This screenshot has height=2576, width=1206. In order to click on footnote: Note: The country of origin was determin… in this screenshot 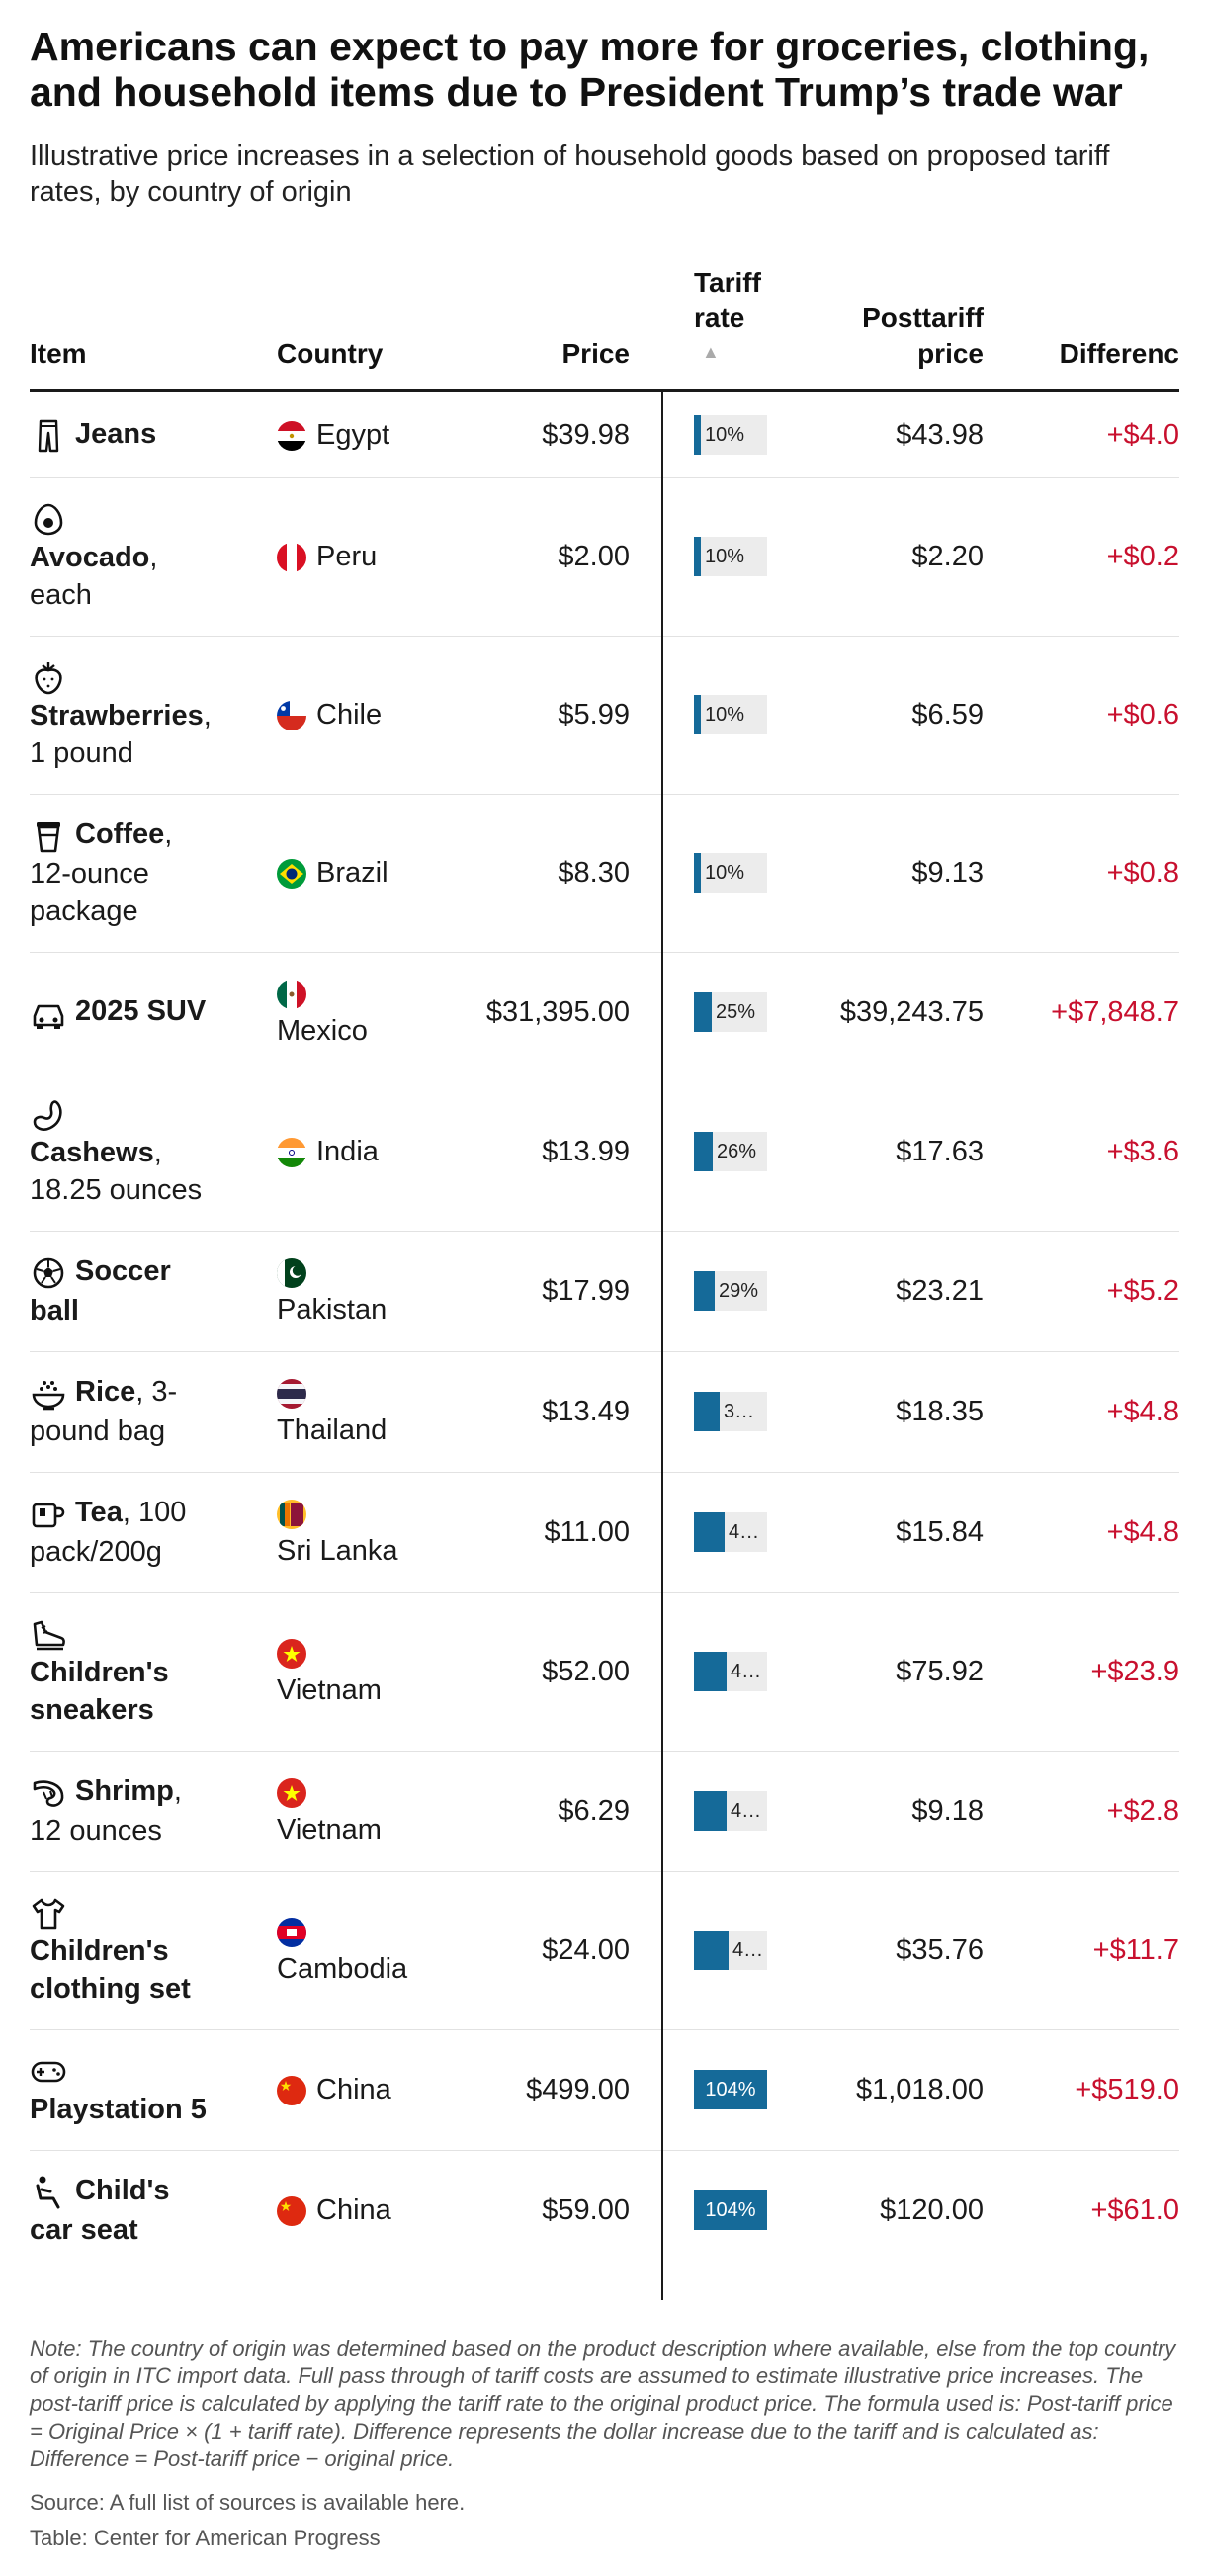, I will do `click(603, 2403)`.